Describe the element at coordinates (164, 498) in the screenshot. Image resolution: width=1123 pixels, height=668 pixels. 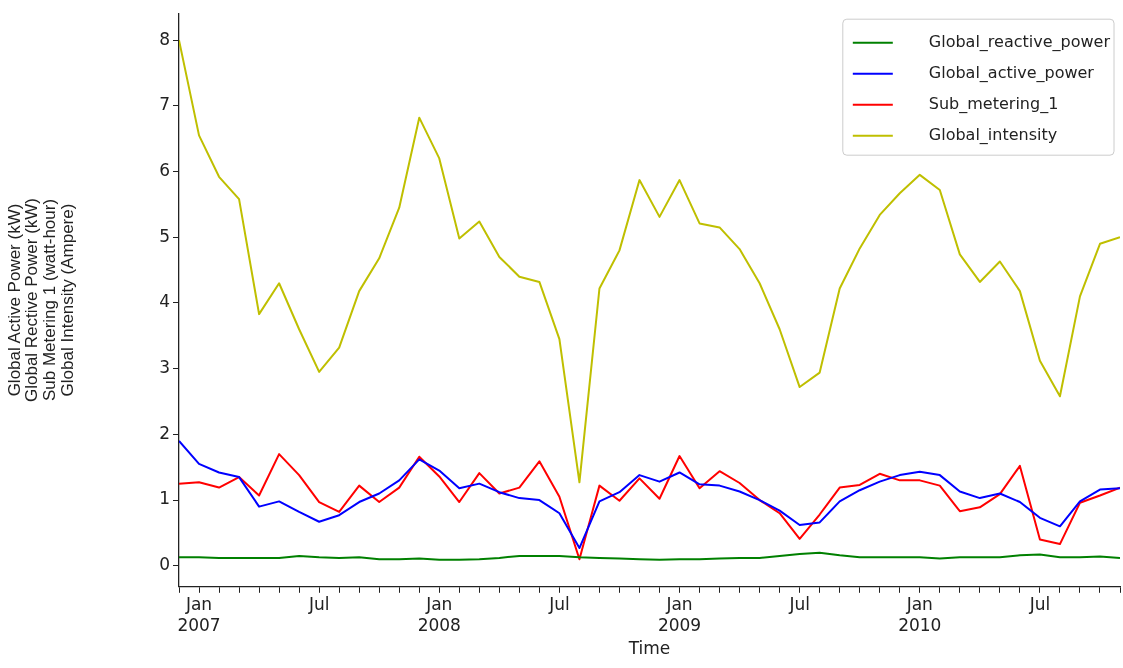
I see `y-tick-label: 1` at that location.